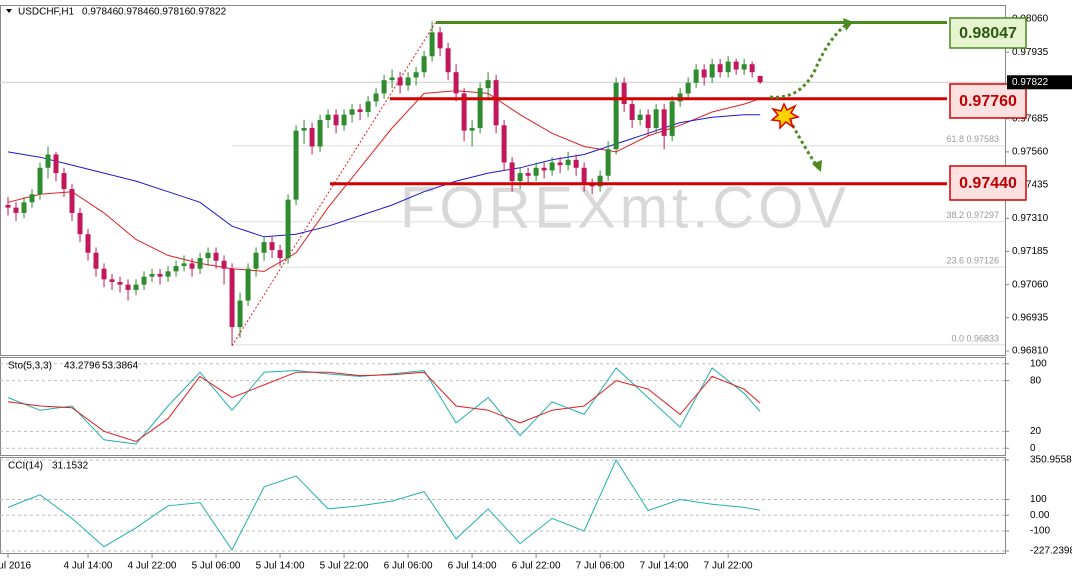 Image resolution: width=1072 pixels, height=584 pixels. What do you see at coordinates (280, 566) in the screenshot?
I see `x-tick-label: 5 Jul 14:00` at bounding box center [280, 566].